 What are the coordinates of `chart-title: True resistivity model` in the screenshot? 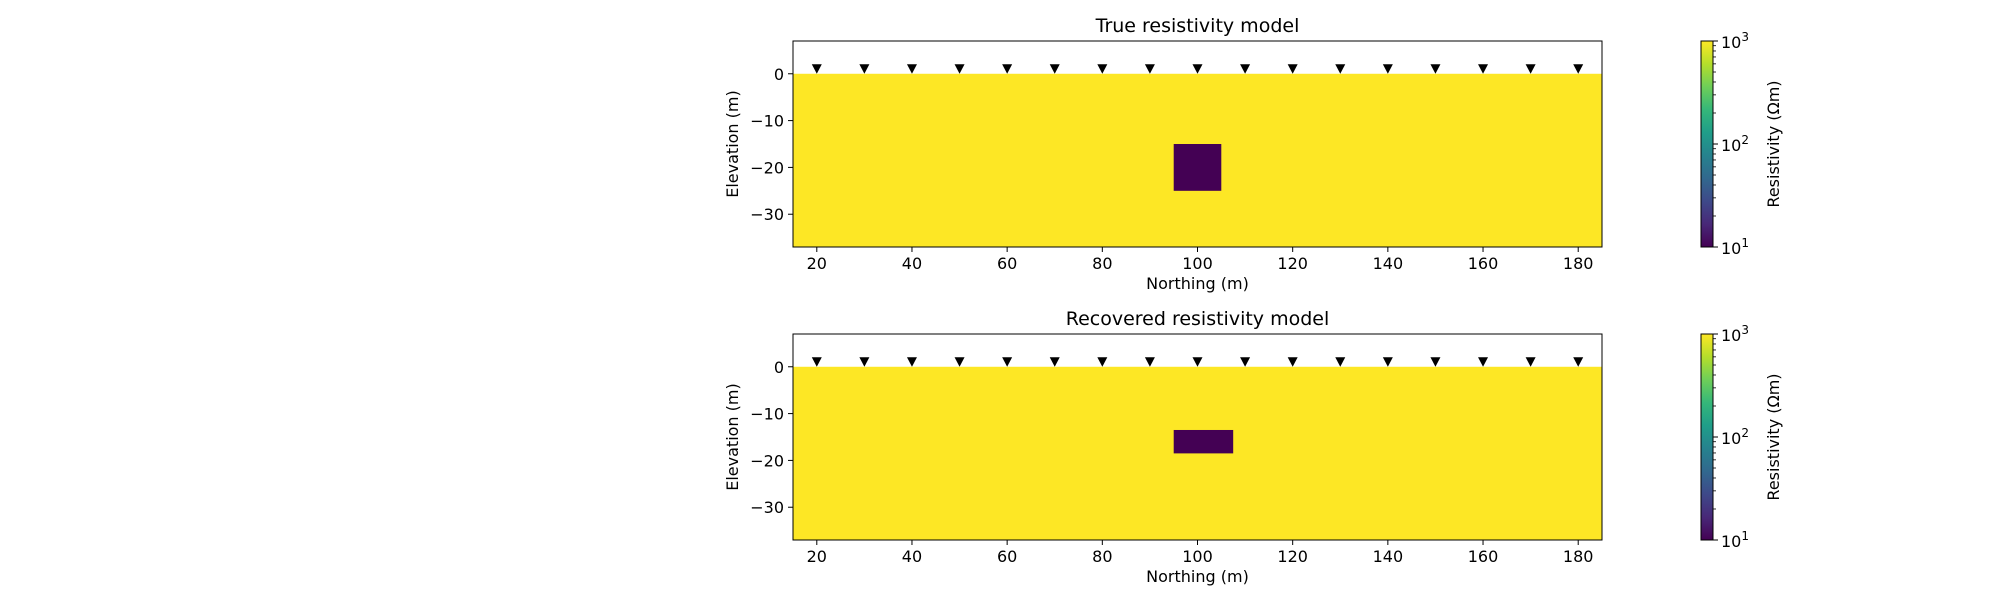 It's located at (1197, 26).